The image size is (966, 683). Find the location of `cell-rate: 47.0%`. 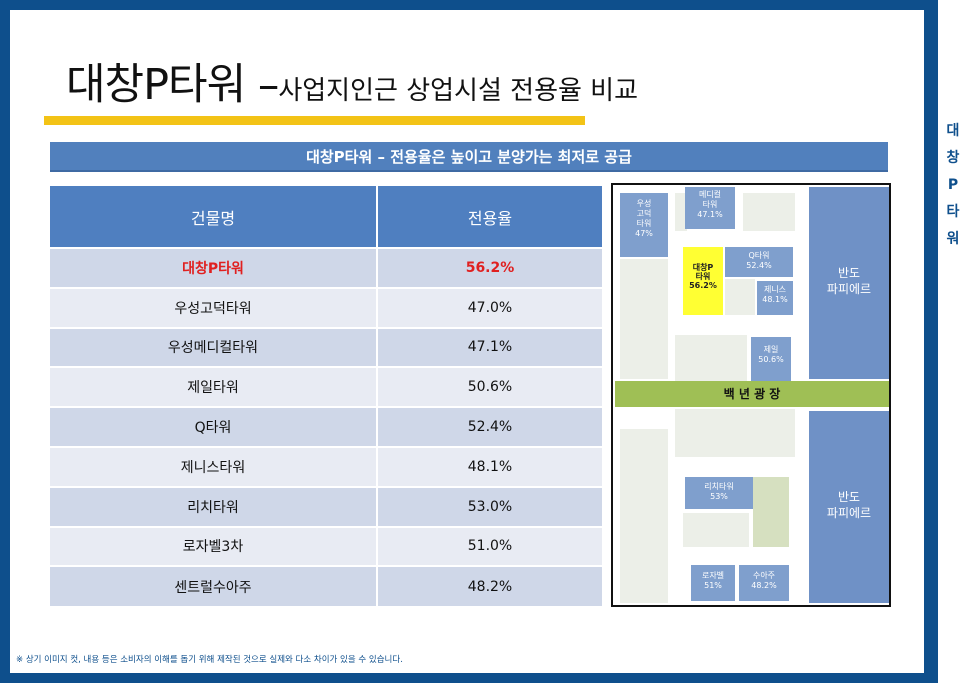

cell-rate: 47.0% is located at coordinates (489, 307).